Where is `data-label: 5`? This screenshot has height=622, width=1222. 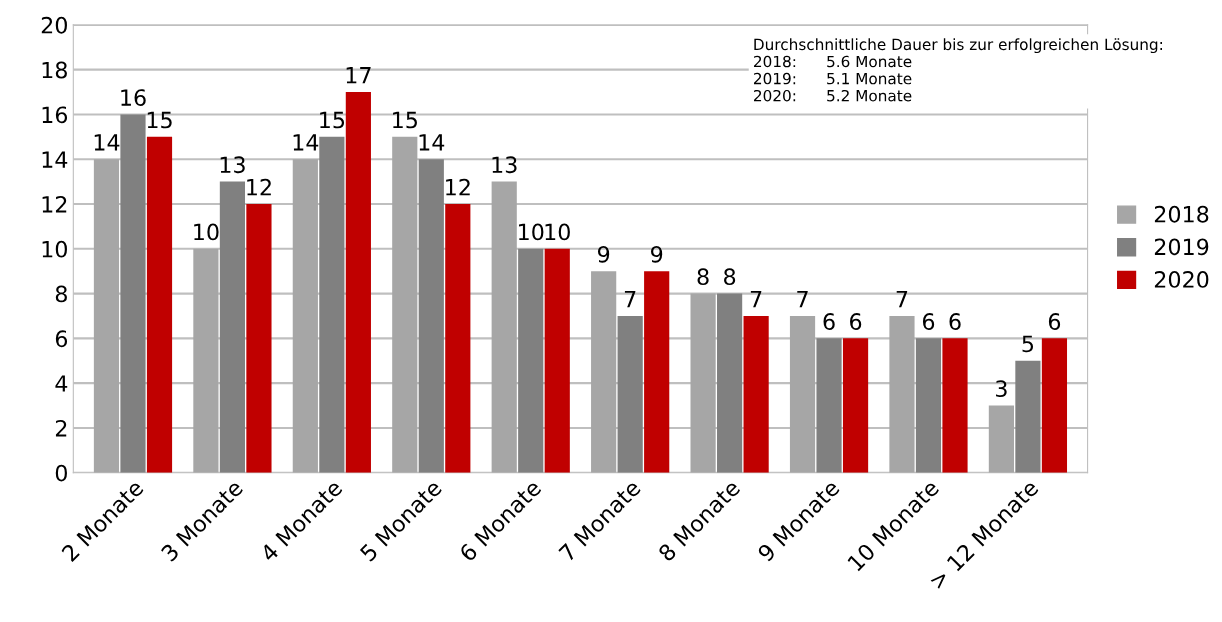
data-label: 5 is located at coordinates (1028, 344).